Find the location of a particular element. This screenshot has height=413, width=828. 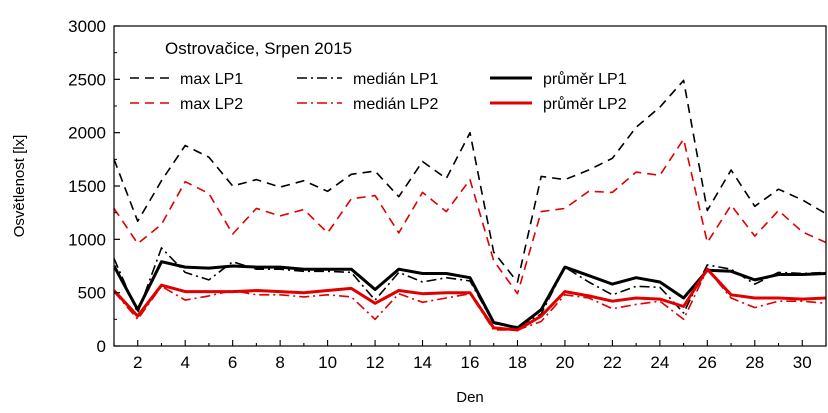

y-tick-label: 500 is located at coordinates (92, 293).